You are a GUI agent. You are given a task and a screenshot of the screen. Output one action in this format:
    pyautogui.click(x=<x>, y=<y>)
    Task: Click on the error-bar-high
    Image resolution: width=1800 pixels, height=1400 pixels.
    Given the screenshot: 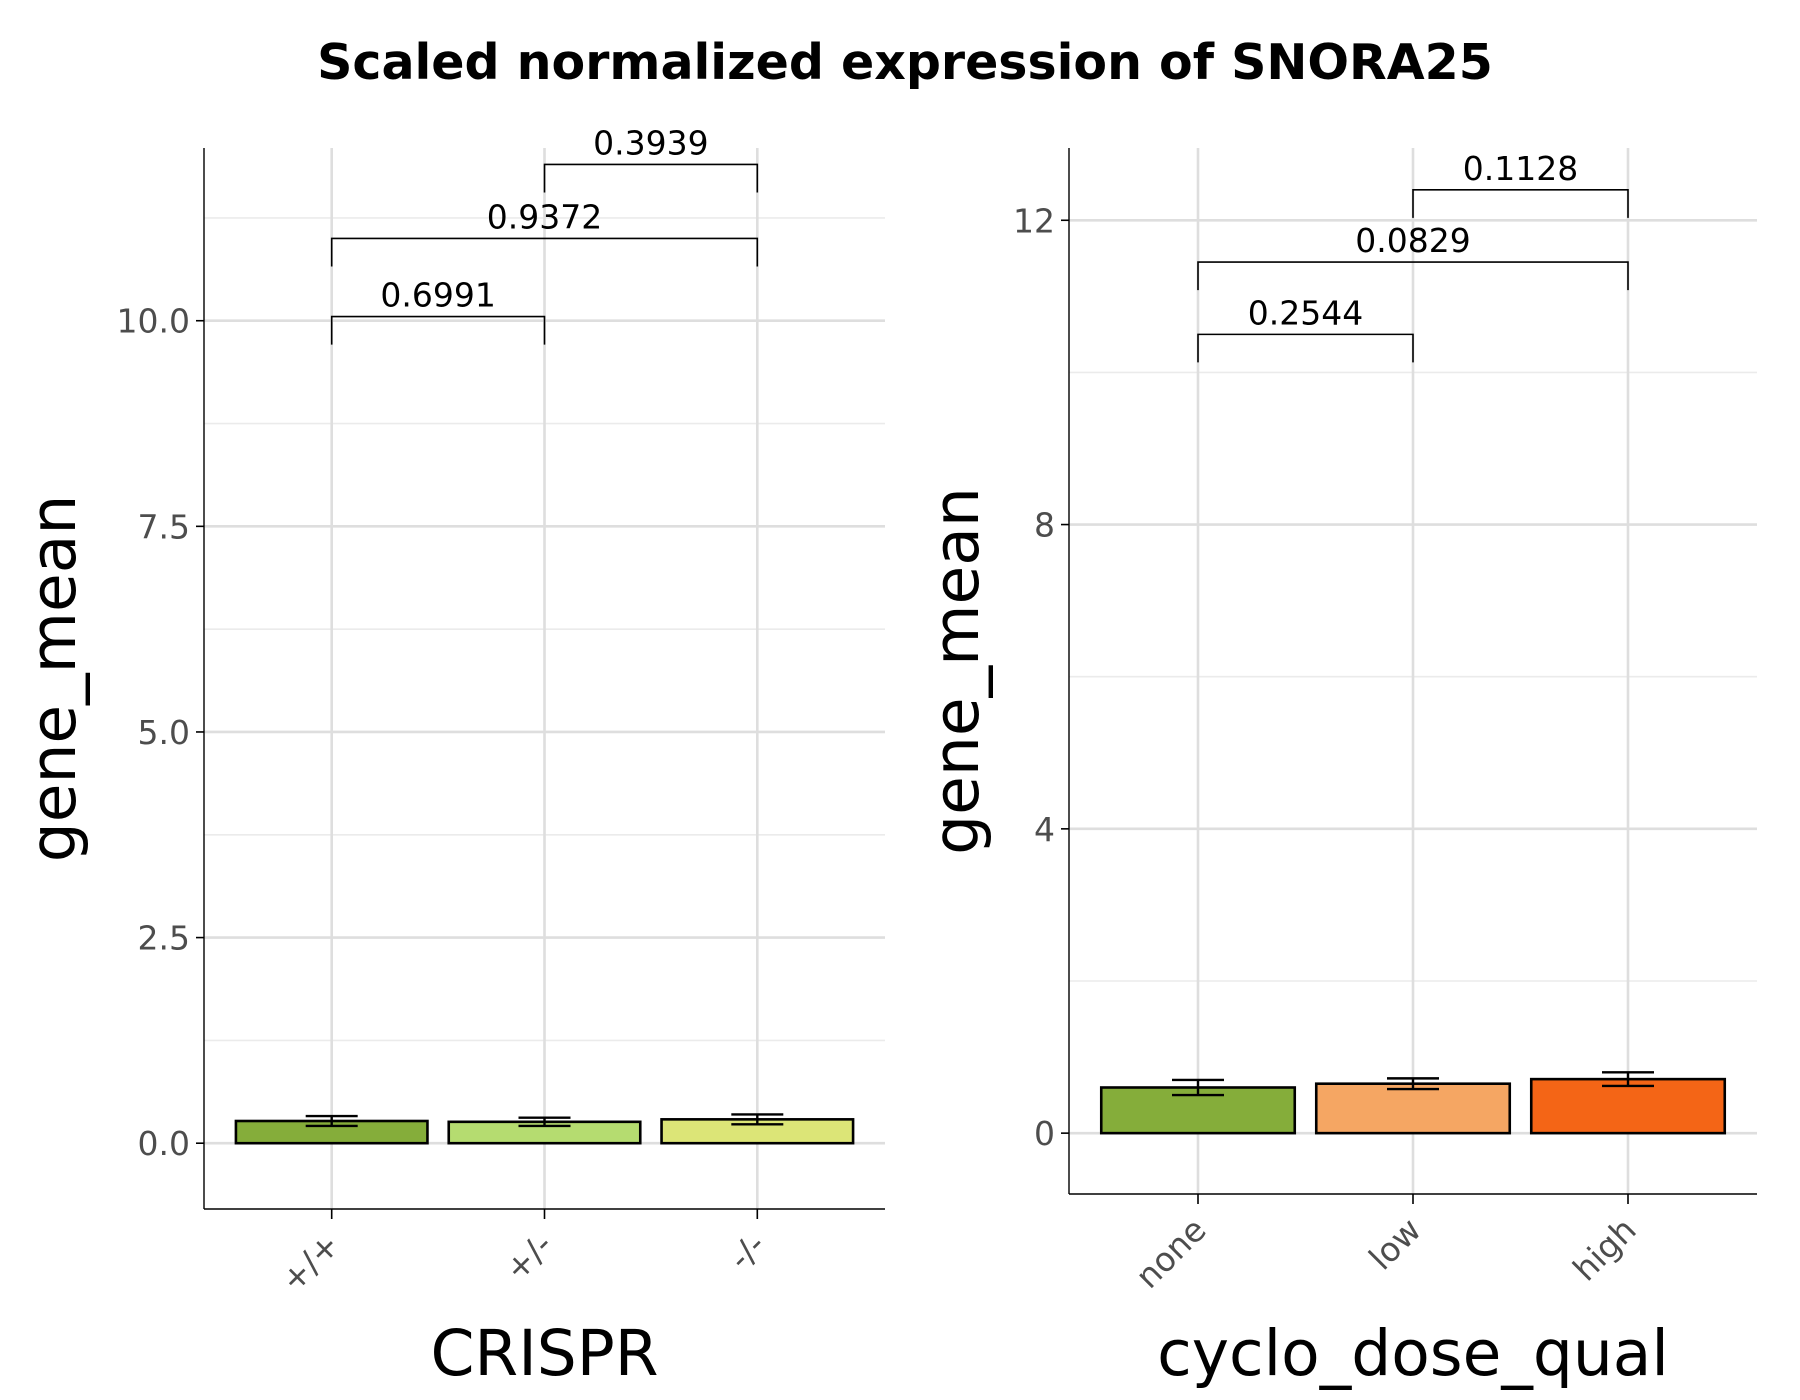 What is the action you would take?
    pyautogui.click(x=1628, y=1079)
    